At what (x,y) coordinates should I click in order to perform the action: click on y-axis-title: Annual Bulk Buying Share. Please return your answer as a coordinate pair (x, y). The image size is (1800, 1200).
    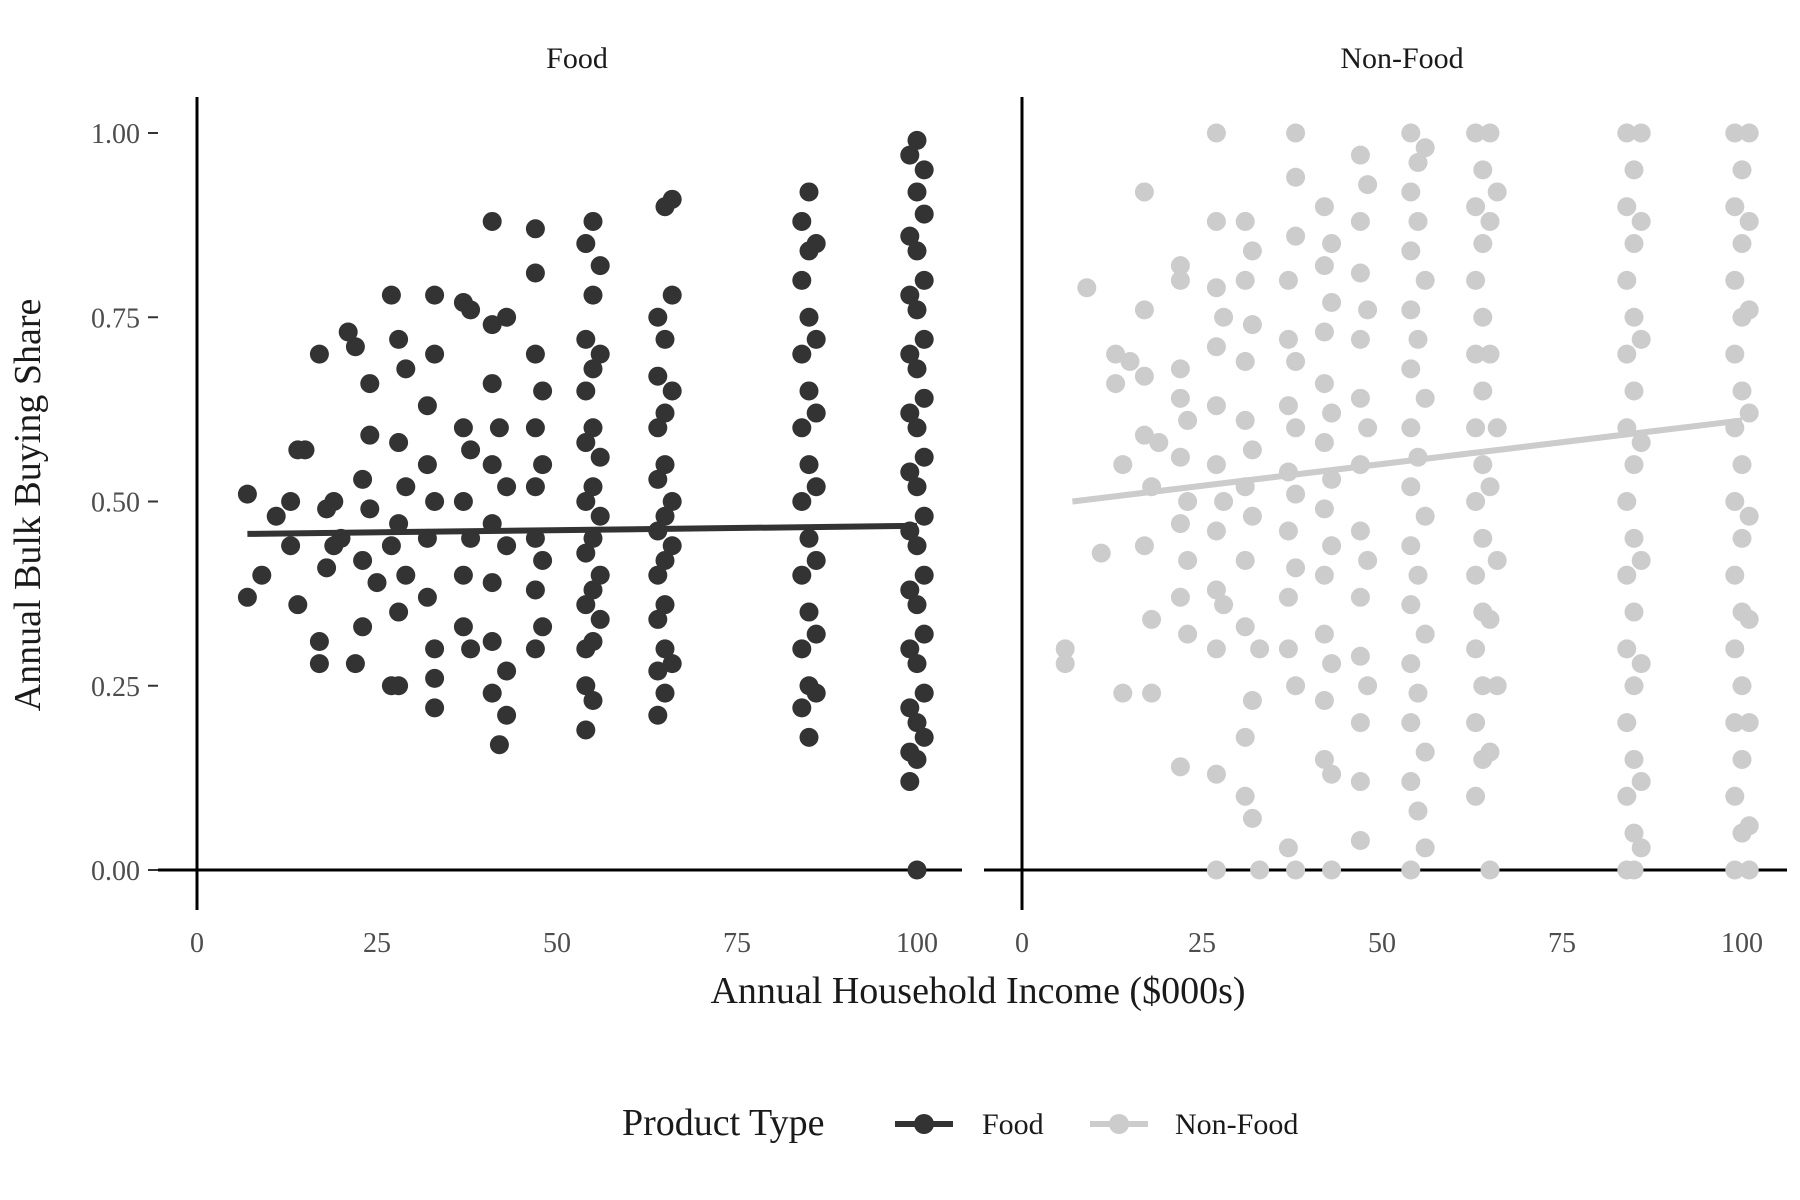
    Looking at the image, I should click on (28, 505).